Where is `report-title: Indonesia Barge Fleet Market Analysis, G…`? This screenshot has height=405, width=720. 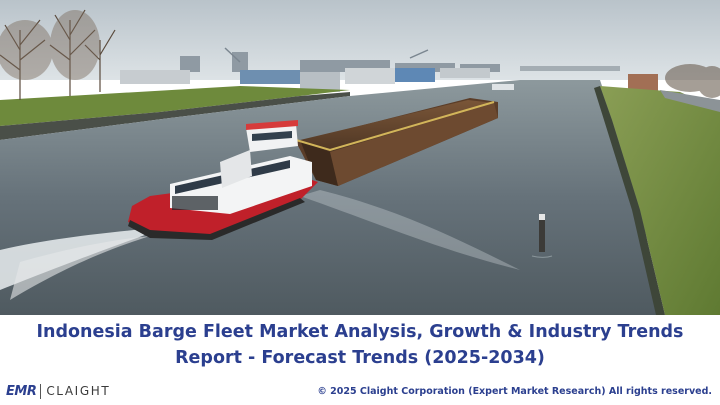
report-title: Indonesia Barge Fleet Market Analysis, G… is located at coordinates (360, 345).